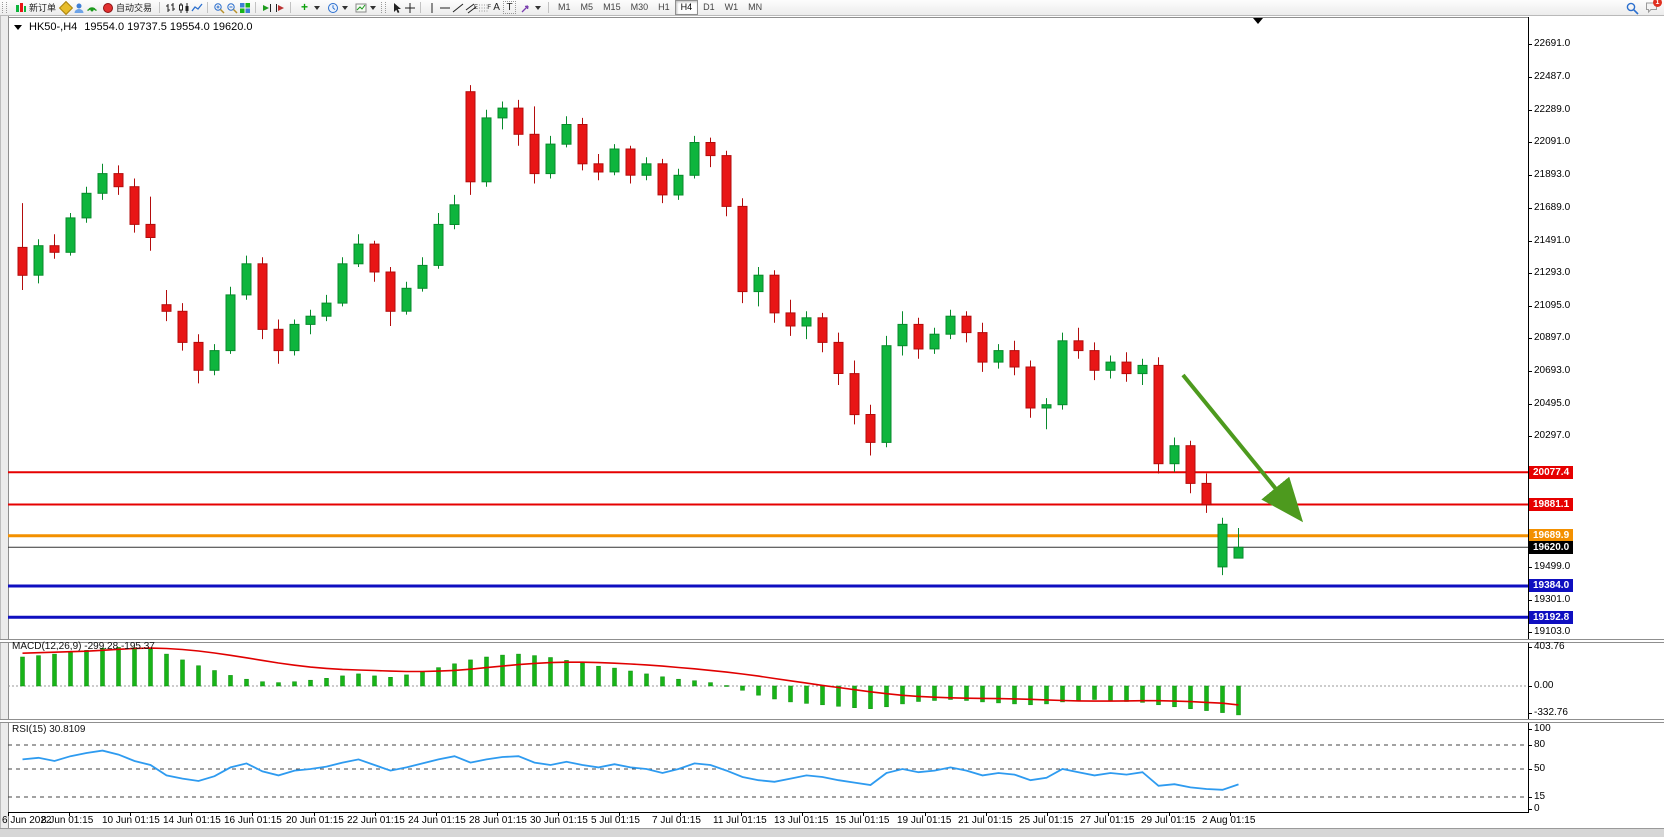 The width and height of the screenshot is (1664, 837). What do you see at coordinates (1168, 820) in the screenshot?
I see `date-tick-label: 29 Jul 01:15` at bounding box center [1168, 820].